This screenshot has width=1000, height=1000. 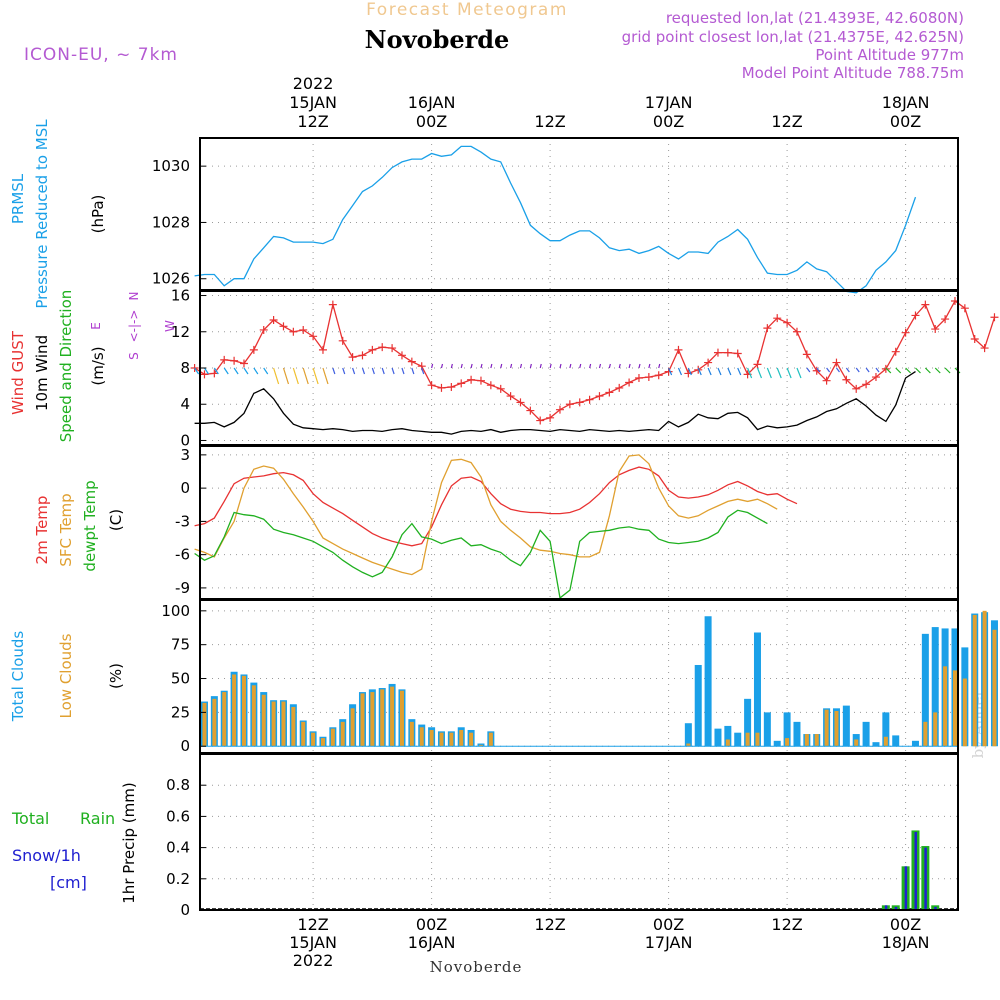 What do you see at coordinates (42, 373) in the screenshot?
I see `p2-label-wind: 10m Wind` at bounding box center [42, 373].